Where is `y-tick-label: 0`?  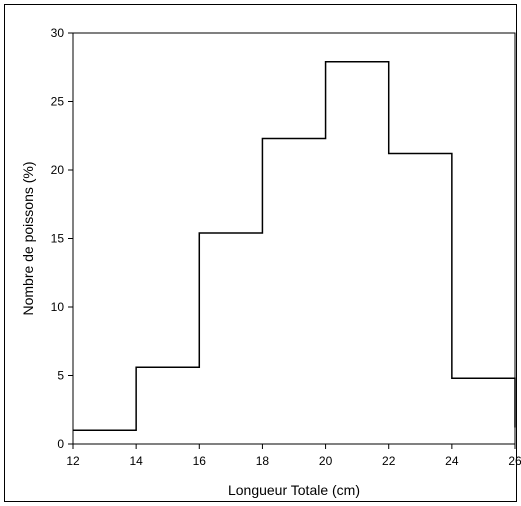
y-tick-label: 0 is located at coordinates (60, 444).